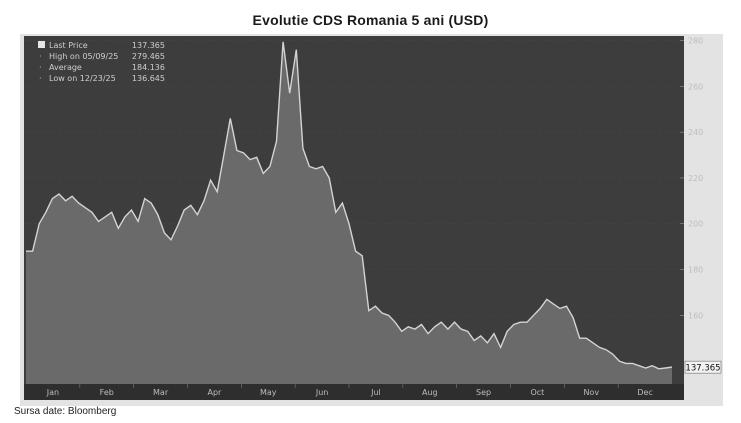  Describe the element at coordinates (148, 67) in the screenshot. I see `legend-value: 184.136` at that location.